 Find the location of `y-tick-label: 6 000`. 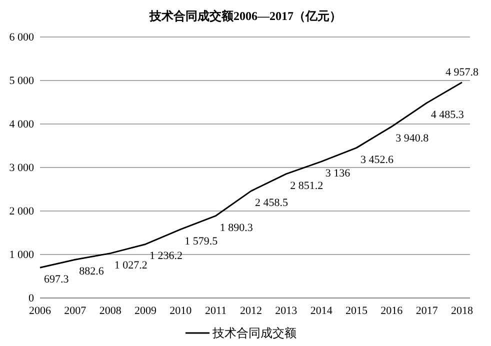

y-tick-label: 6 000 is located at coordinates (21, 38).